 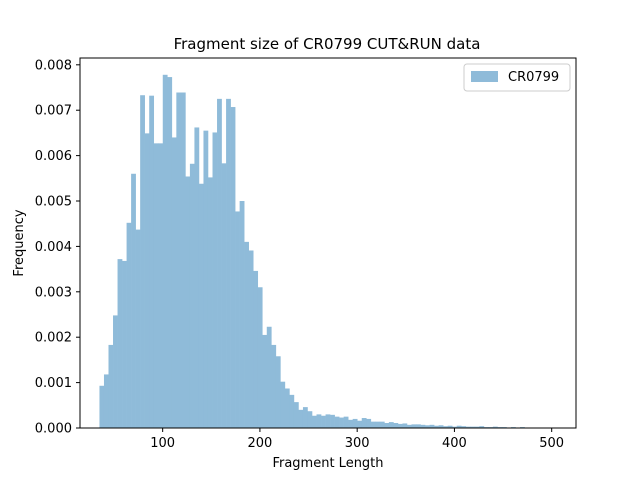 I want to click on legend: CR0799, so click(x=517, y=77).